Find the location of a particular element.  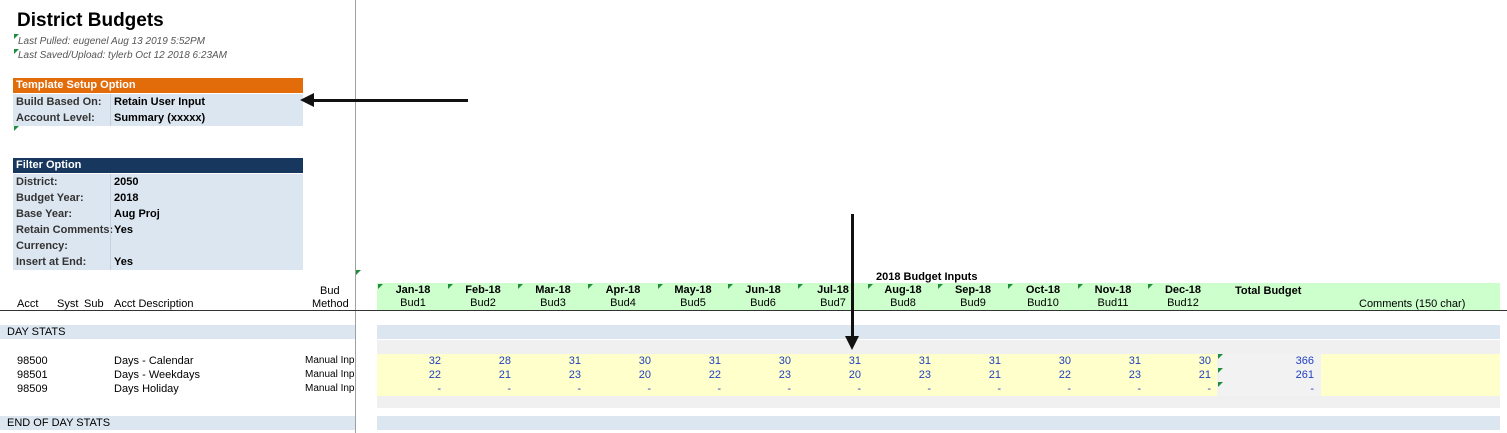

header-comments: Comments (150 char) is located at coordinates (1412, 304).